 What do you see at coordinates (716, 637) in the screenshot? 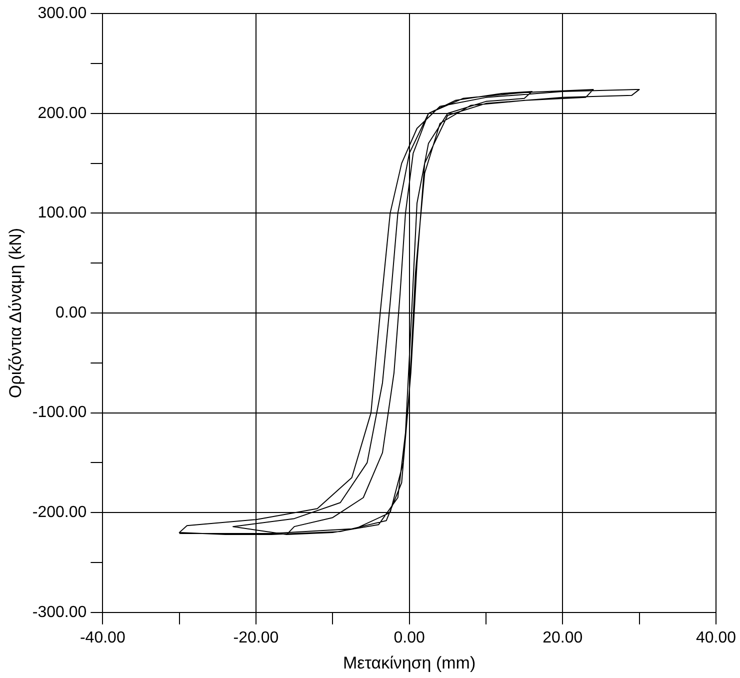
I see `x-tick-label: 40.00` at bounding box center [716, 637].